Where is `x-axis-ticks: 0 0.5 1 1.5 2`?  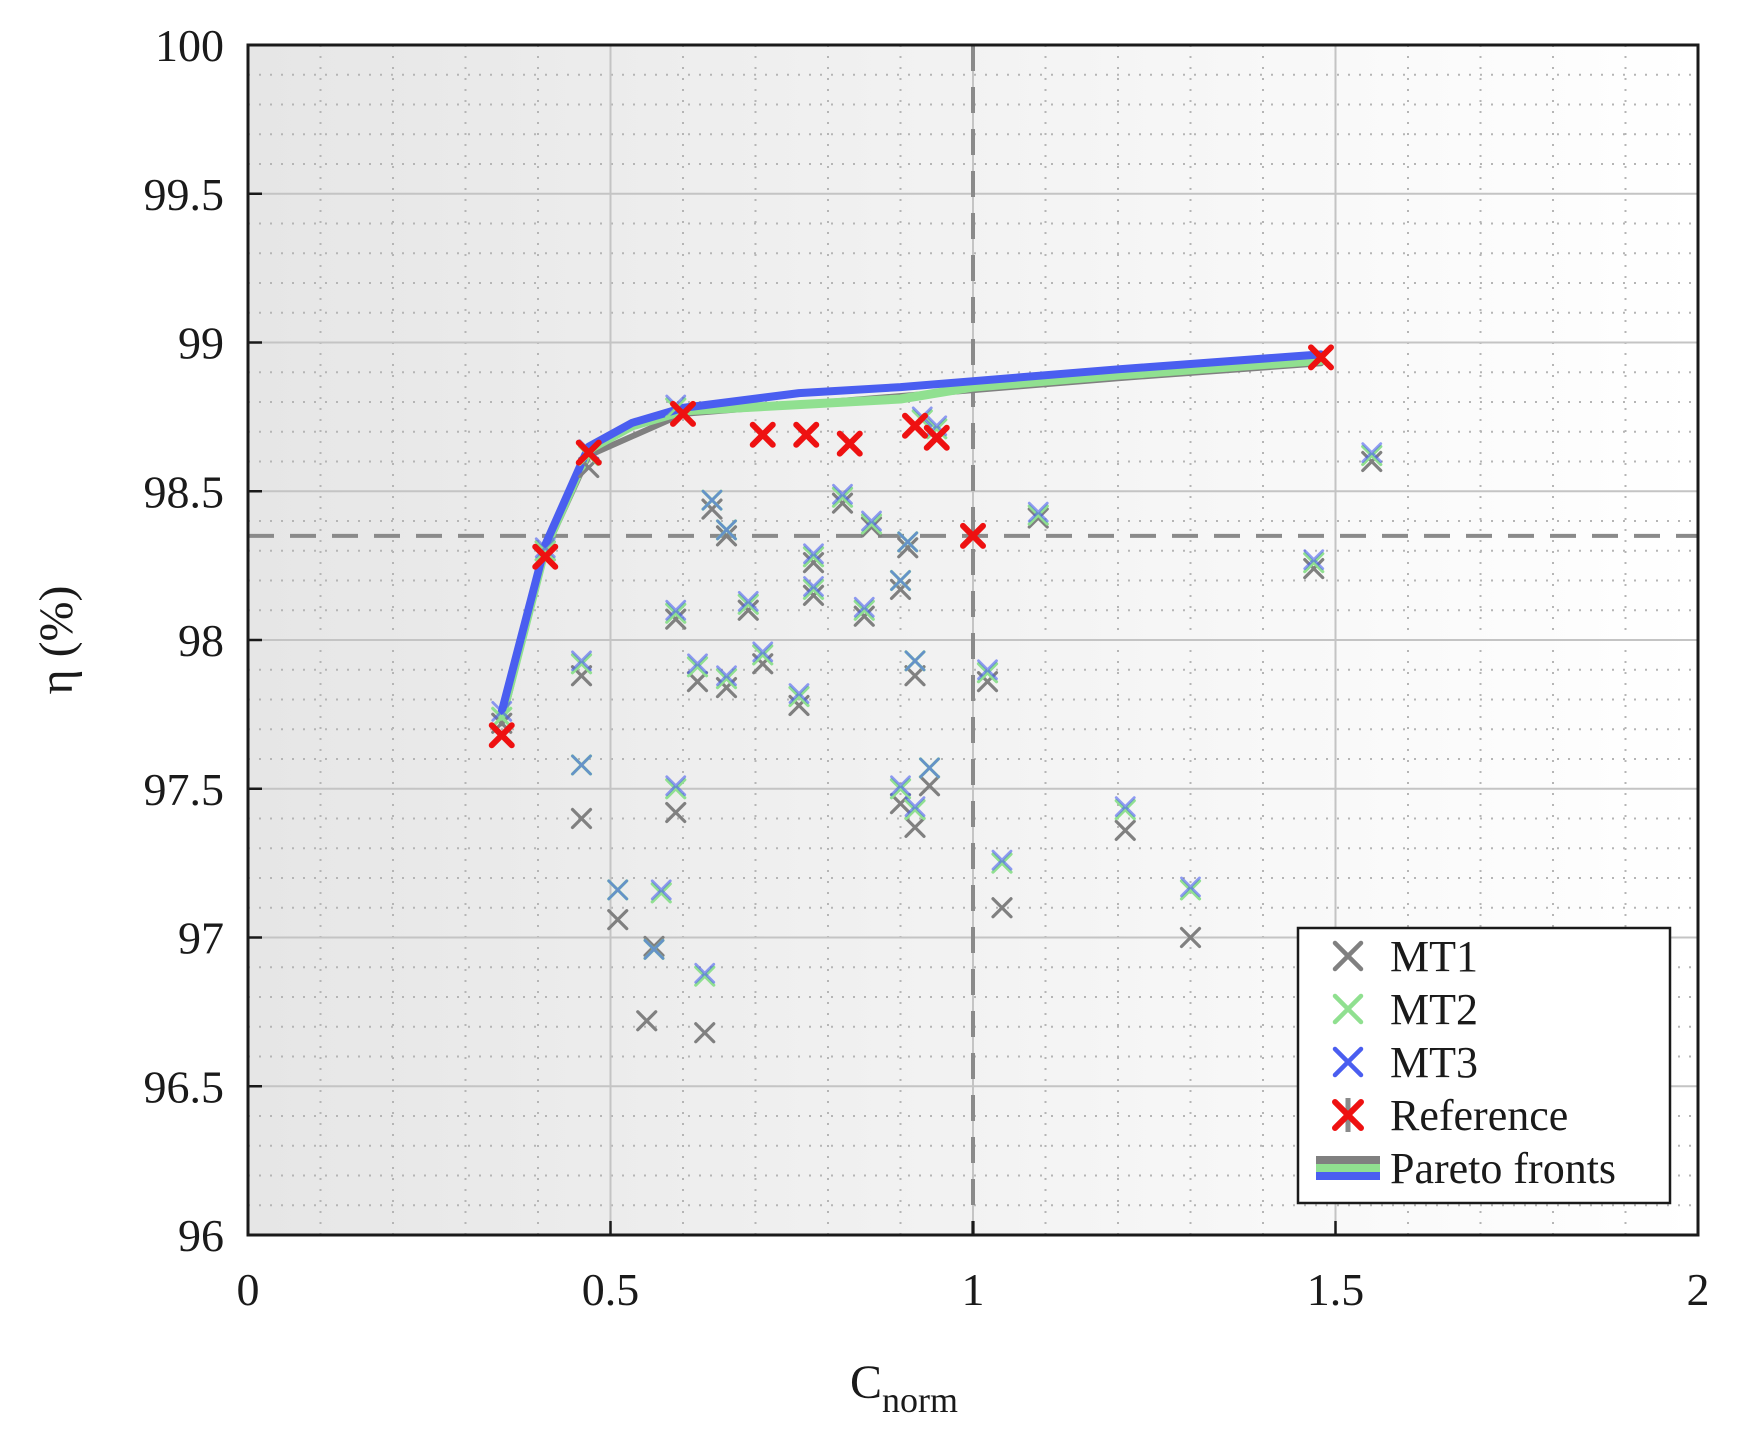
x-axis-ticks: 0 0.5 1 1.5 2 is located at coordinates (973, 1268).